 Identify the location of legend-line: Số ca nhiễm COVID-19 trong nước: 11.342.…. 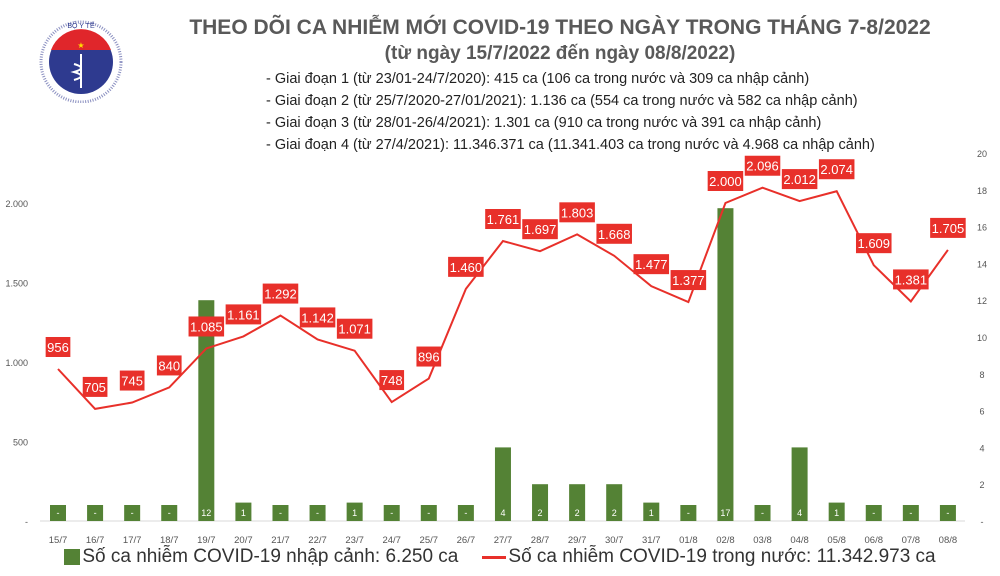
(709, 557).